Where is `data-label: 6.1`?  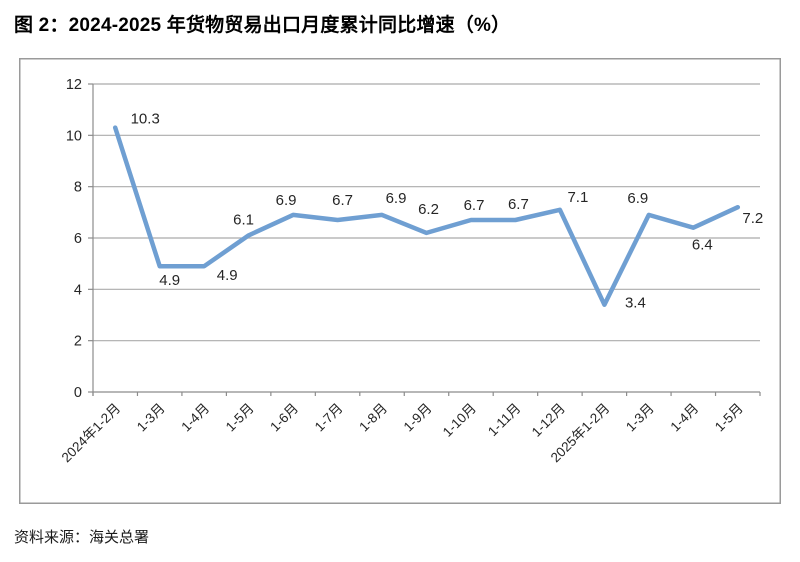 data-label: 6.1 is located at coordinates (243, 219).